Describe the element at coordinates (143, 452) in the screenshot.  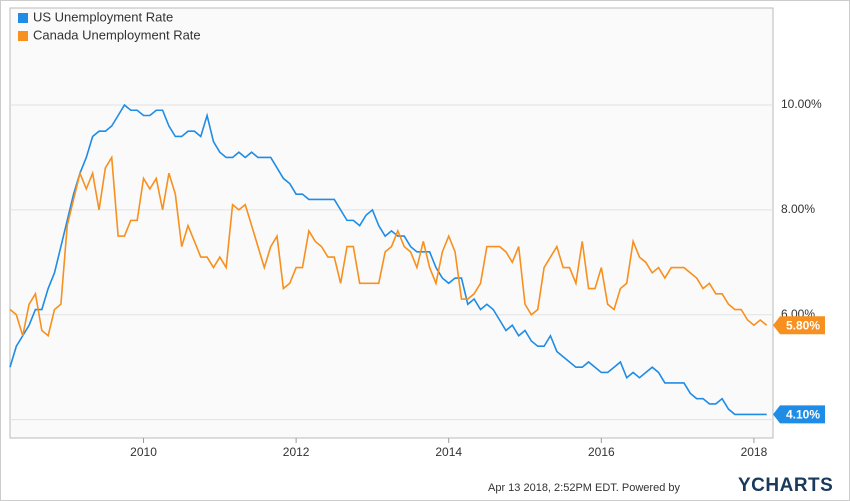
I see `x-tick-label: 2010` at that location.